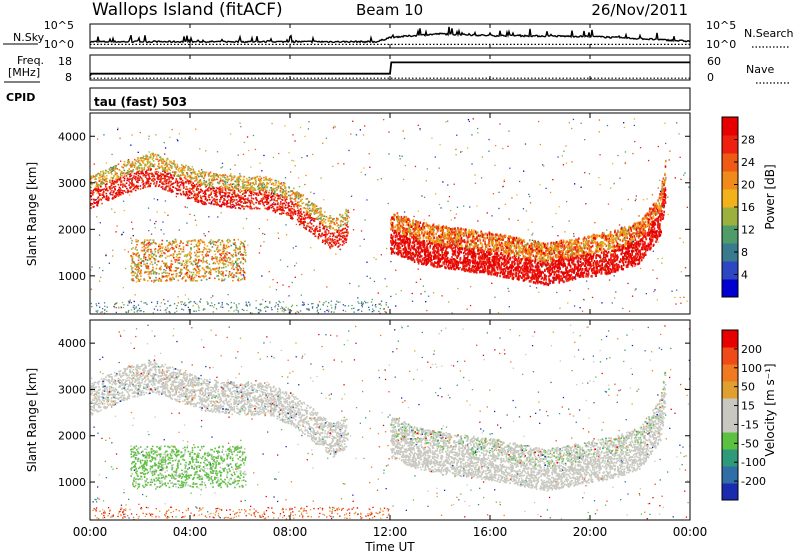  I want to click on noise-left-tick-bottom: 10^0, so click(59, 44).